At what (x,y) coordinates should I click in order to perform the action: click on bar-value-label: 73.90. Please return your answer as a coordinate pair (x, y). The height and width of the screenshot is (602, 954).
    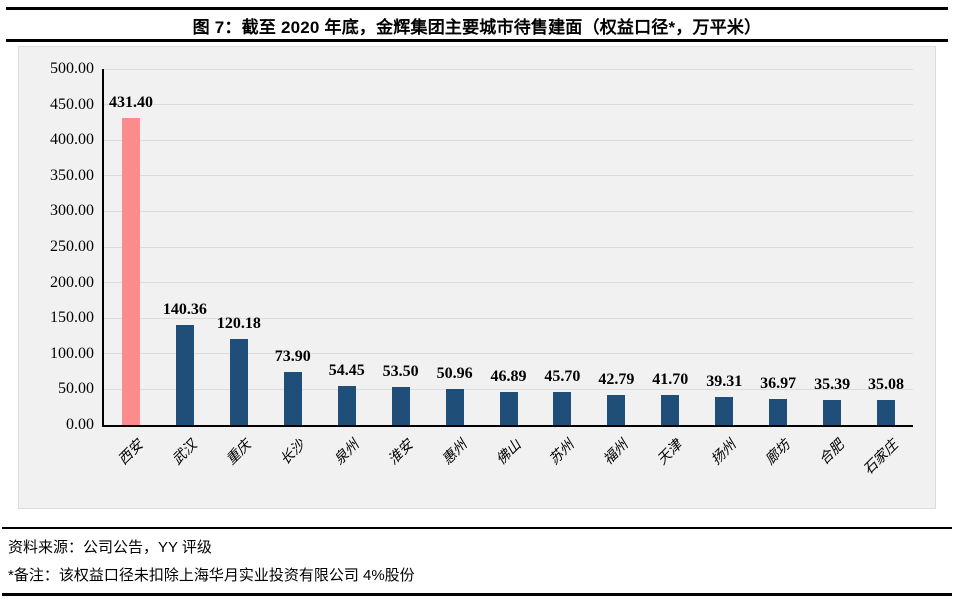
    Looking at the image, I should click on (292, 356).